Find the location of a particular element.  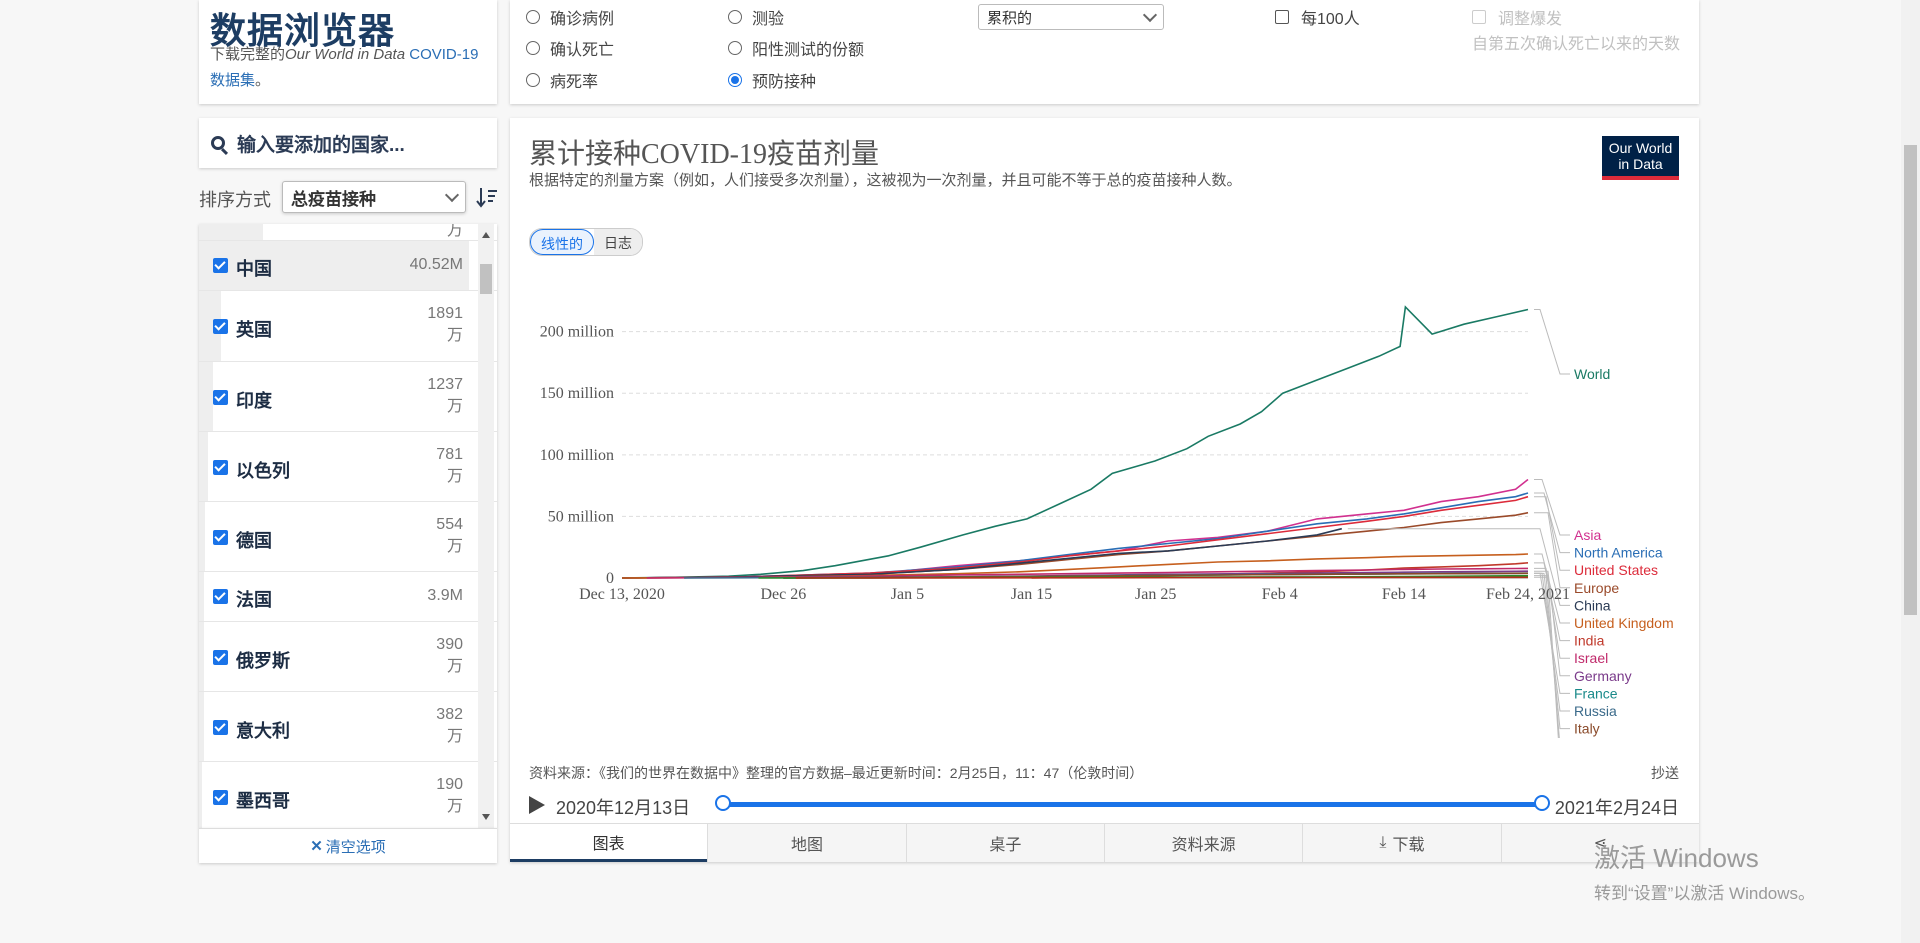

legend-label: China is located at coordinates (1592, 605).